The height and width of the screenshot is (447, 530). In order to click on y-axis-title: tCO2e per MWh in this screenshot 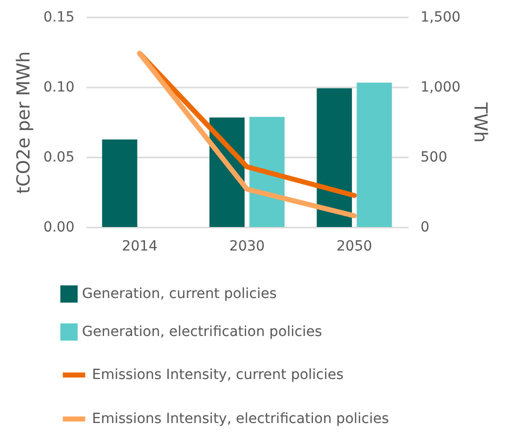, I will do `click(23, 122)`.